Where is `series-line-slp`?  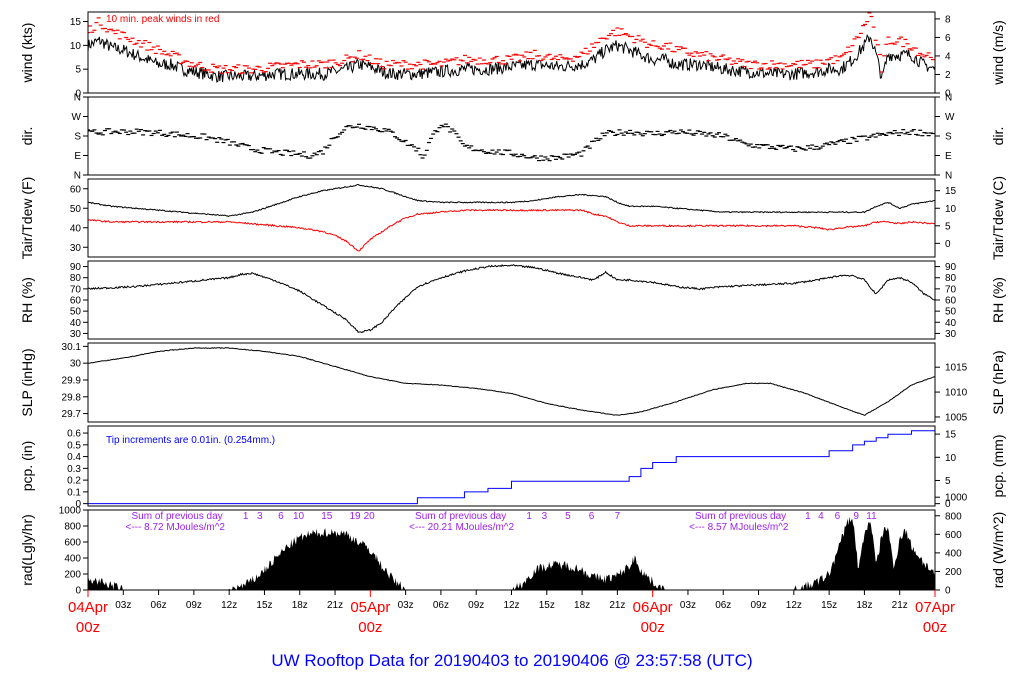
series-line-slp is located at coordinates (511, 381).